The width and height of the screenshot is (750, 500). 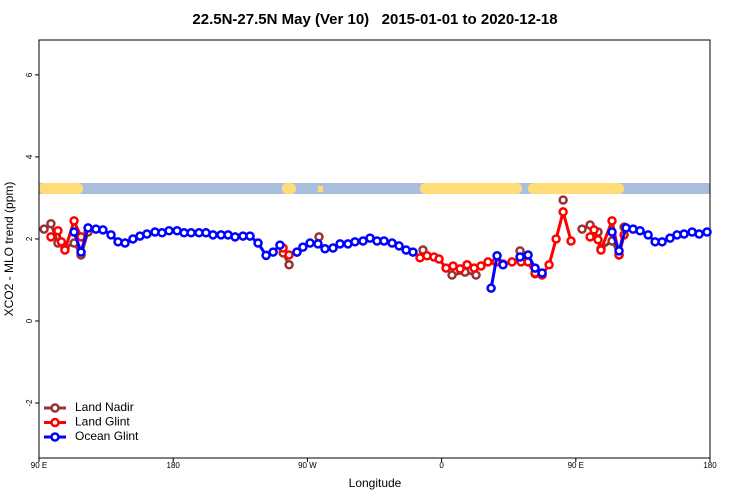 I want to click on y-tick-label: 6, so click(x=29, y=74).